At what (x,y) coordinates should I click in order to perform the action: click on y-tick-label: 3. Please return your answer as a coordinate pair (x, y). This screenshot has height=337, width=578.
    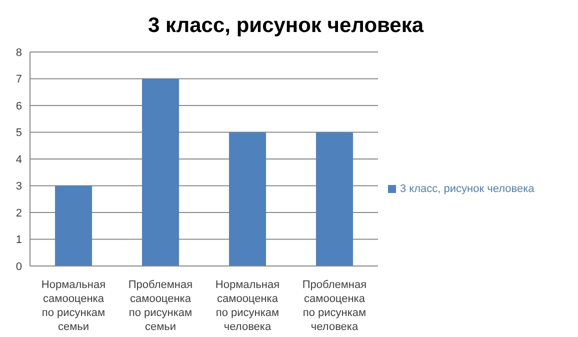
    Looking at the image, I should click on (19, 186).